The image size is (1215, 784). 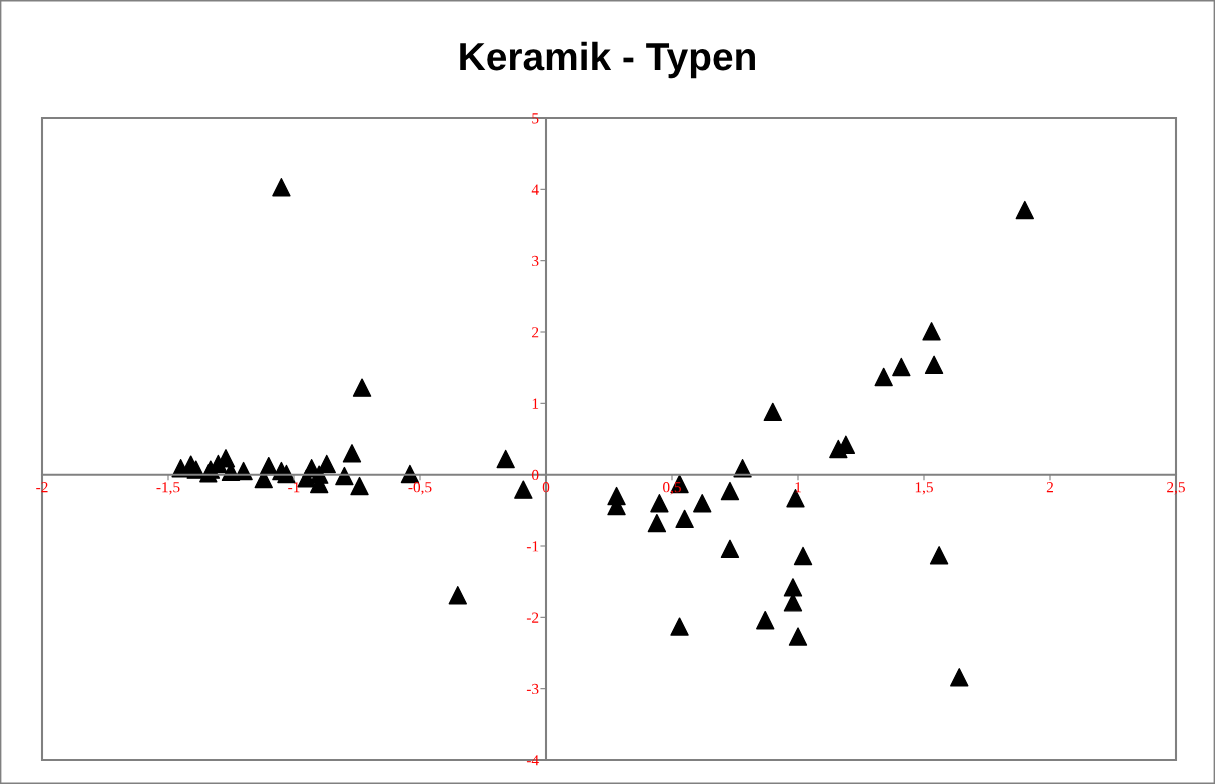 What do you see at coordinates (1049, 487) in the screenshot?
I see `x-tick-label: 2` at bounding box center [1049, 487].